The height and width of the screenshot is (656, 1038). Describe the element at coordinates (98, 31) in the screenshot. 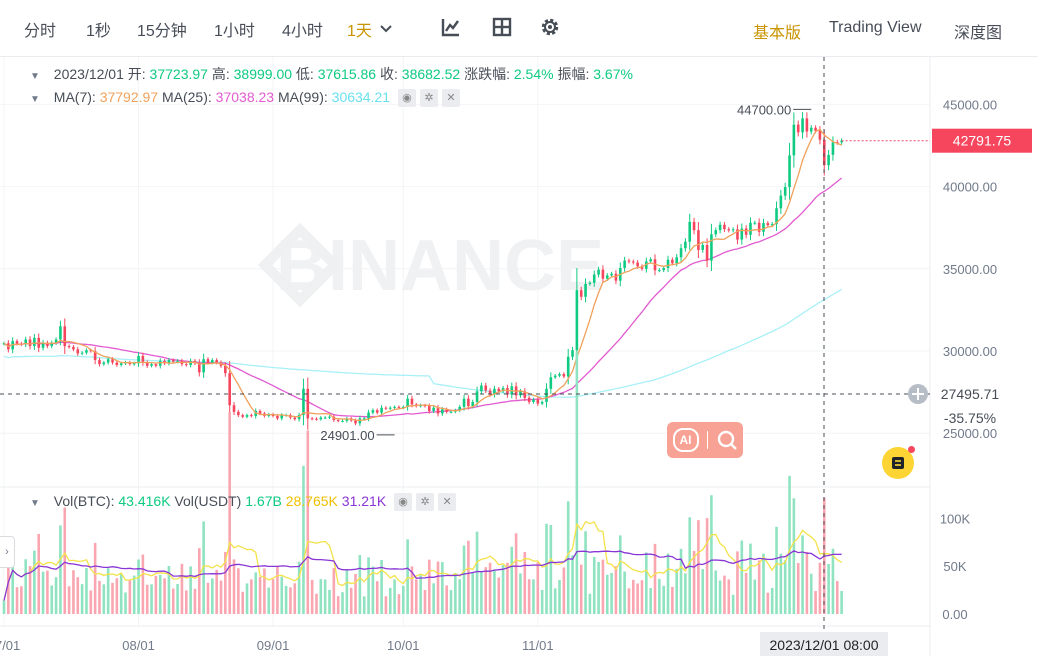

I see `timeframe-1s: 1秒` at that location.